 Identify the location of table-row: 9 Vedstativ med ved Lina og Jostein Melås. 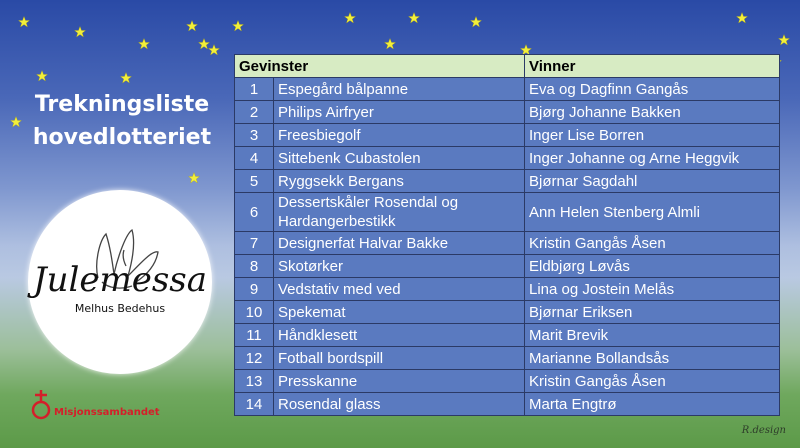
(507, 289).